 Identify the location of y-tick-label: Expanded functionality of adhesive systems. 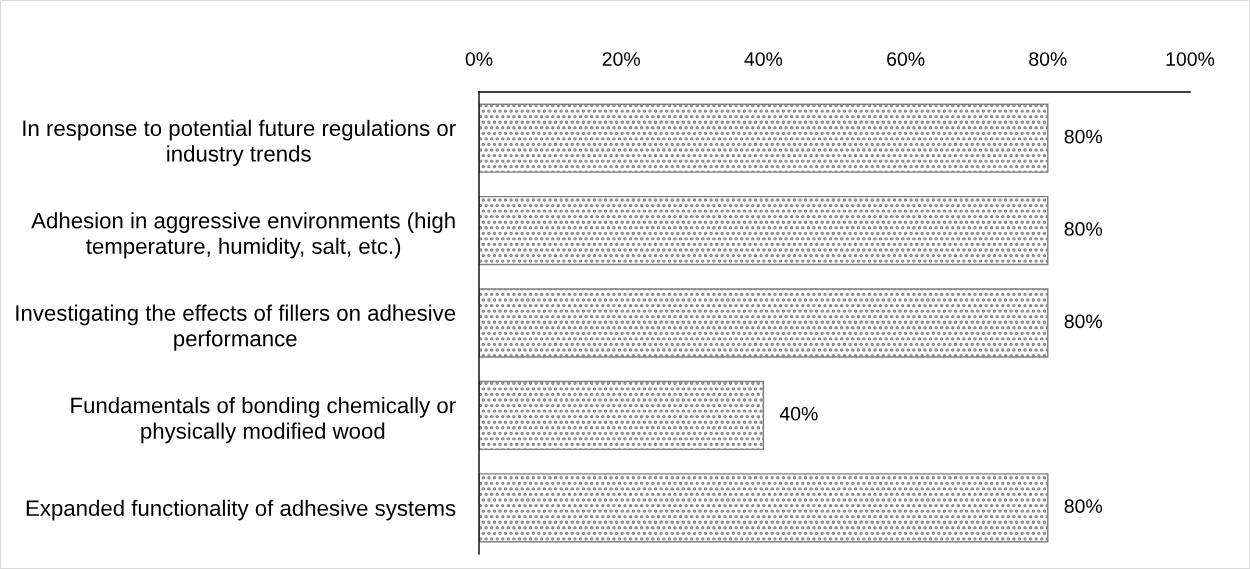
(241, 510).